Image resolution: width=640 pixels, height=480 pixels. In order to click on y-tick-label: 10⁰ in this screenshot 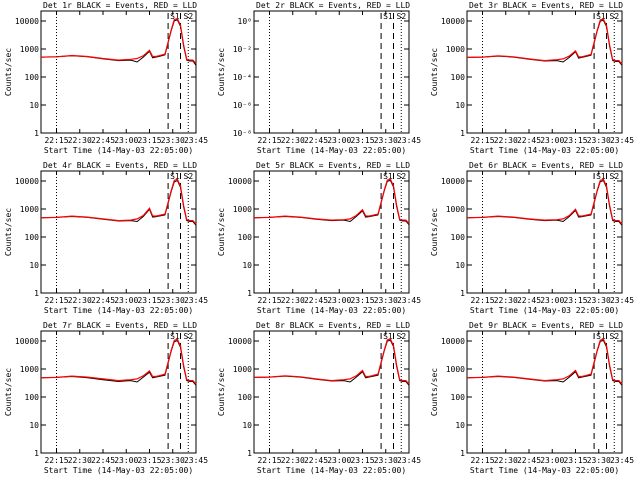, I will do `click(245, 21)`.